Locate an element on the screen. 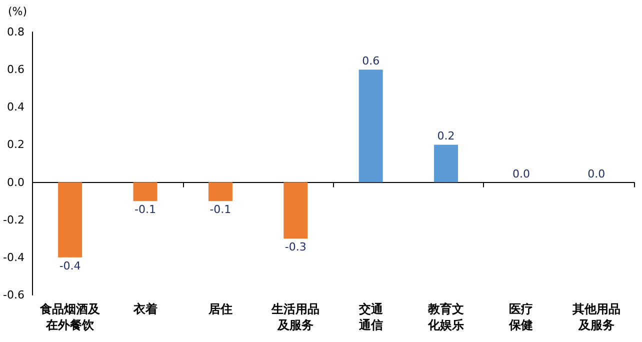 The image size is (642, 342). x-tick-label: 教育文化娱乐 is located at coordinates (445, 317).